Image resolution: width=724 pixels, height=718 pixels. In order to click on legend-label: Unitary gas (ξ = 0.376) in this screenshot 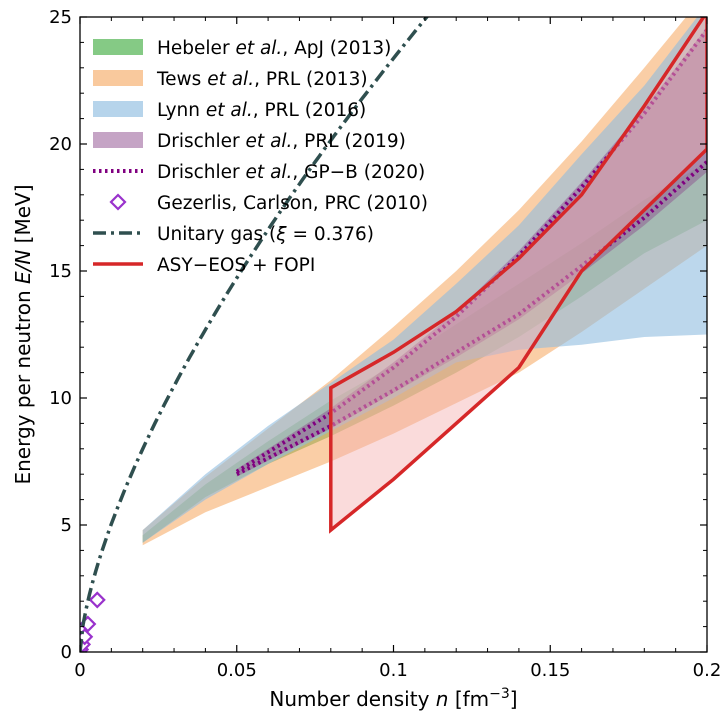, I will do `click(265, 234)`.